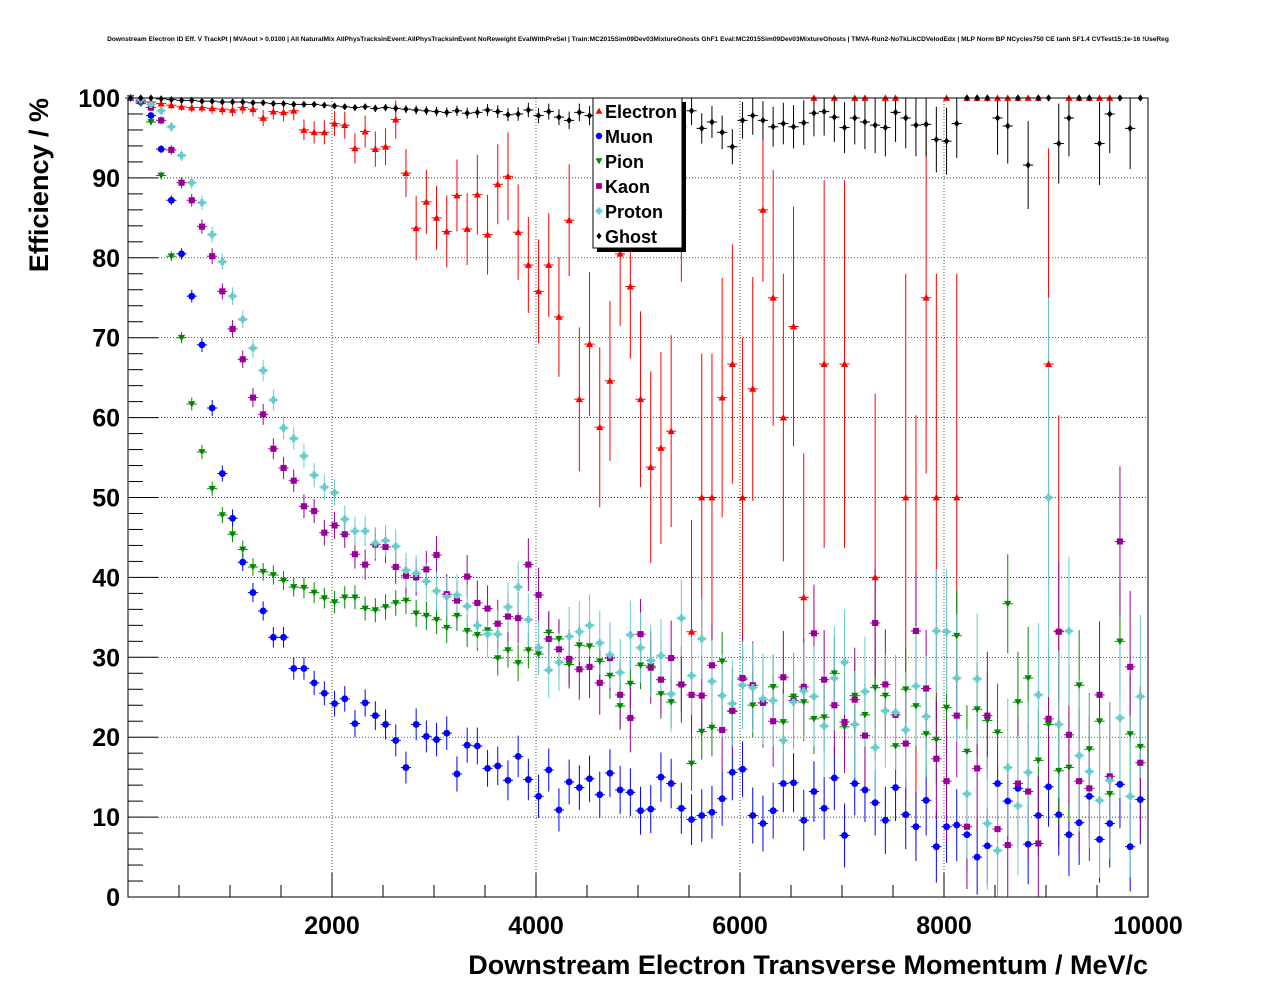 This screenshot has width=1276, height=996. Describe the element at coordinates (680, 906) in the screenshot. I see `x-axis-ticks: 2000 4000 6000 8000 10000` at that location.